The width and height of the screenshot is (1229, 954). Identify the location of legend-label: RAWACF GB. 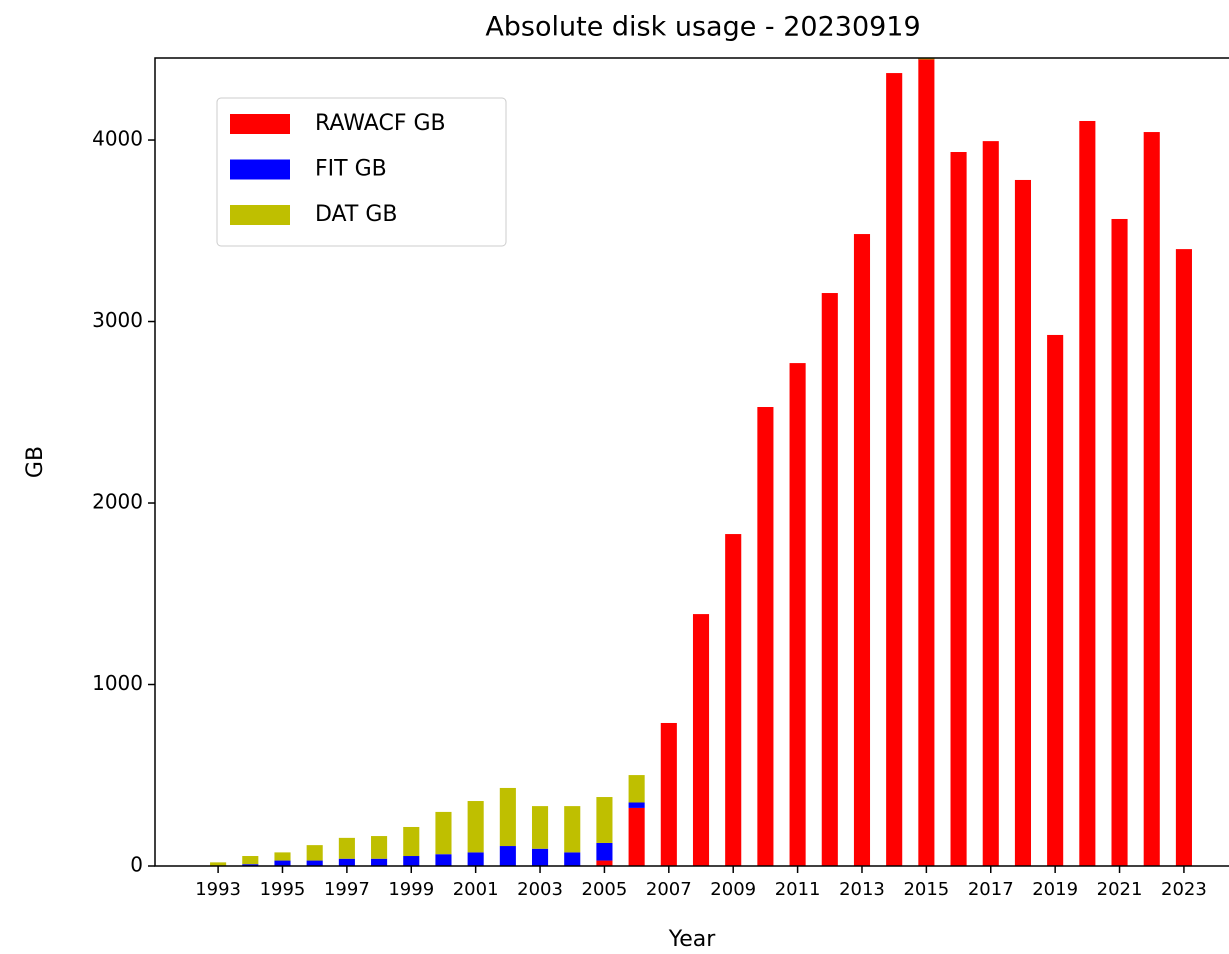
(380, 123).